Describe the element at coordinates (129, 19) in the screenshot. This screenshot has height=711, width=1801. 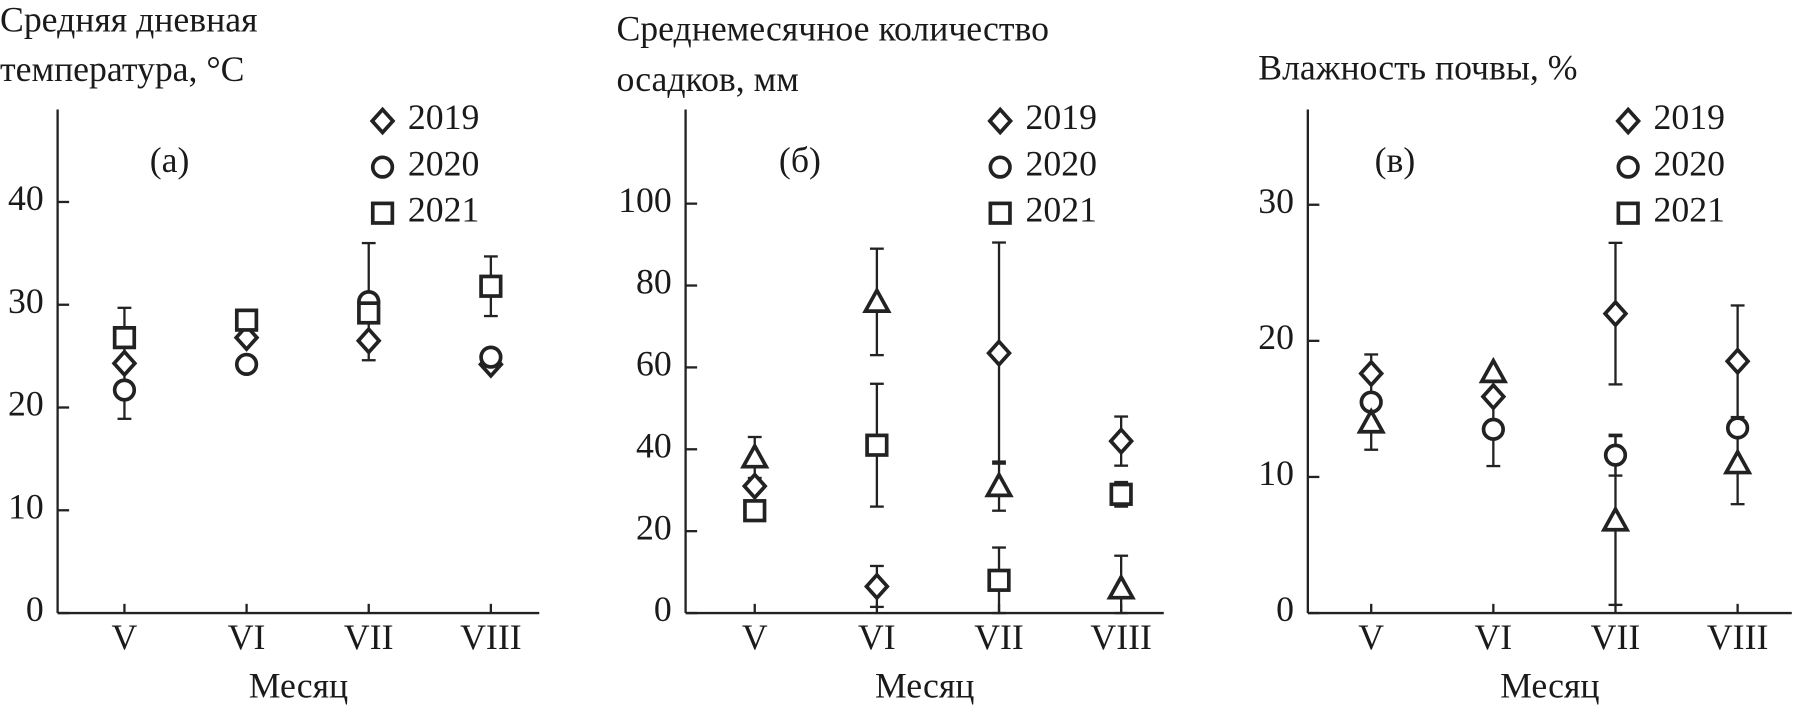
I see `panel-title: Средняя дневная` at that location.